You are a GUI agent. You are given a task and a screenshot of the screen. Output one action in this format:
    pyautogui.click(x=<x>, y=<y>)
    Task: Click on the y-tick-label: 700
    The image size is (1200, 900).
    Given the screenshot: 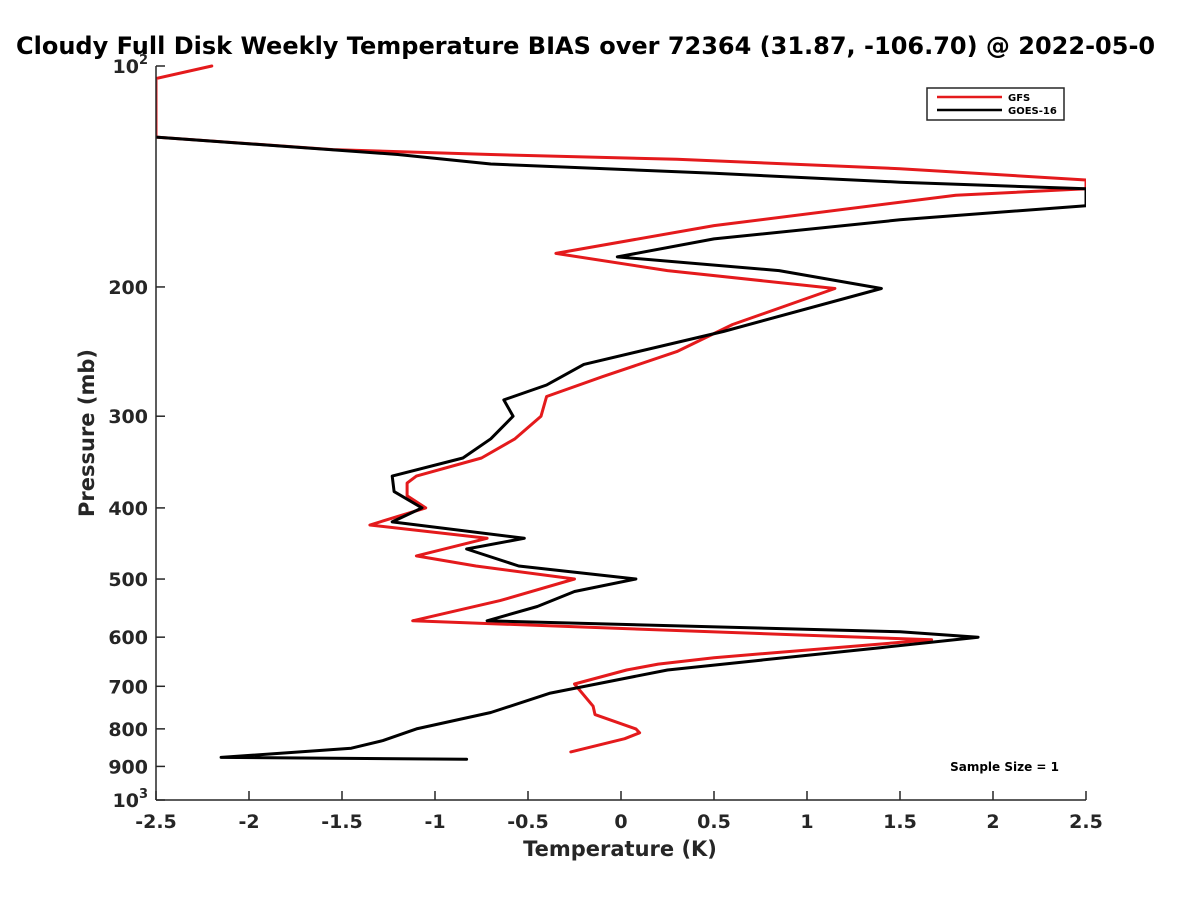 What is the action you would take?
    pyautogui.click(x=128, y=687)
    